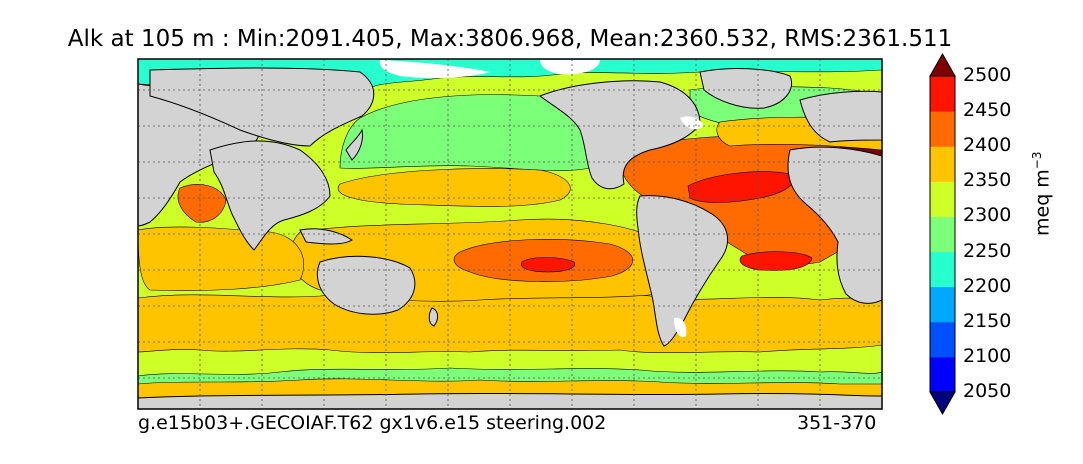 This screenshot has width=1083, height=464. Describe the element at coordinates (619, 135) in the screenshot. I see `land-north-america` at that location.